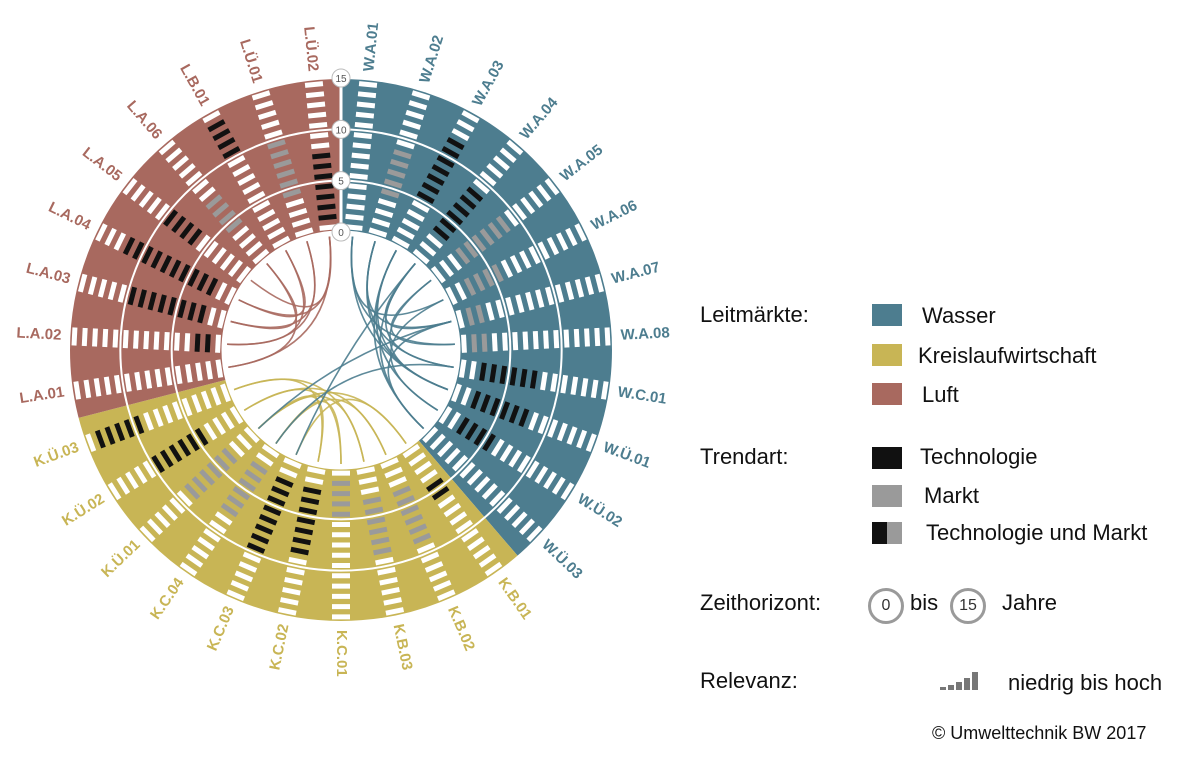  What do you see at coordinates (286, 173) in the screenshot?
I see `tick-l-ü-01-6` at bounding box center [286, 173].